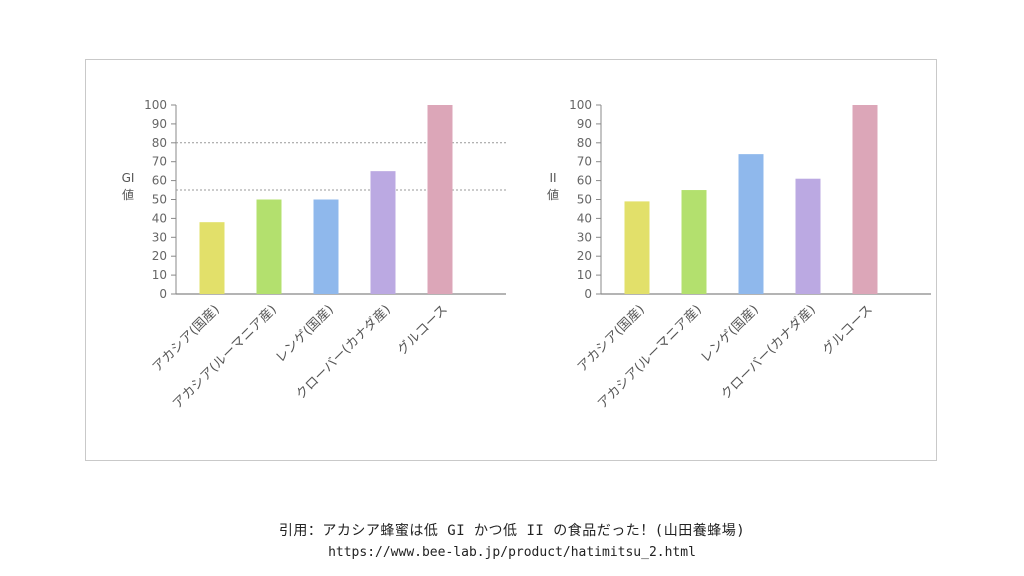 The width and height of the screenshot is (1024, 576). What do you see at coordinates (512, 531) in the screenshot?
I see `citation-text: 引用：アカシア蜂蜜は低 GI かつ低 II の食品だった！(山田養蜂場)` at bounding box center [512, 531].